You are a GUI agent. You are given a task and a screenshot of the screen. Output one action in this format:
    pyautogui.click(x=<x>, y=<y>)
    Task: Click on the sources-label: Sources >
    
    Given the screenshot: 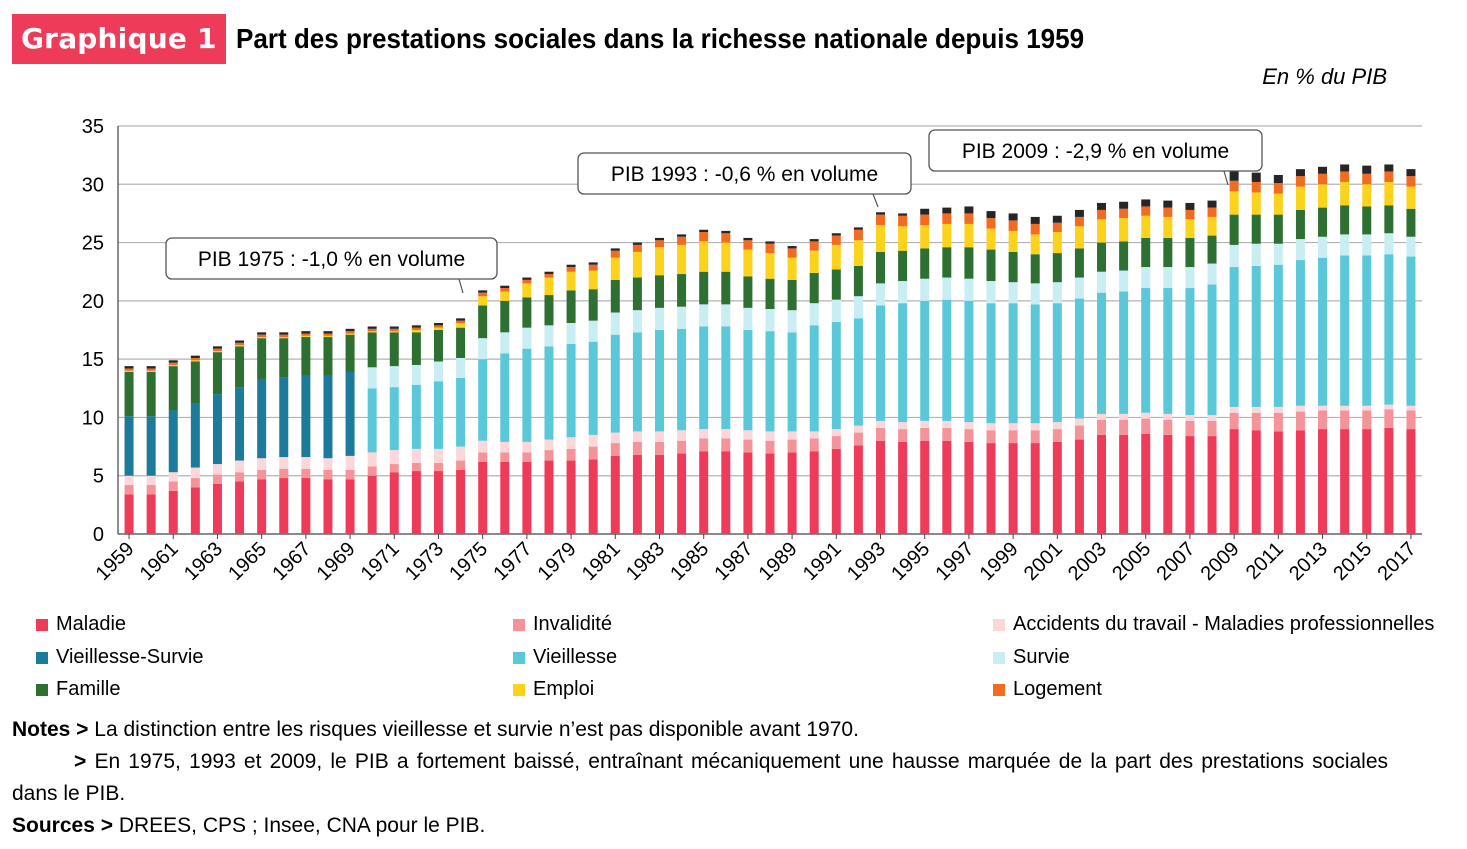 What is the action you would take?
    pyautogui.click(x=62, y=825)
    